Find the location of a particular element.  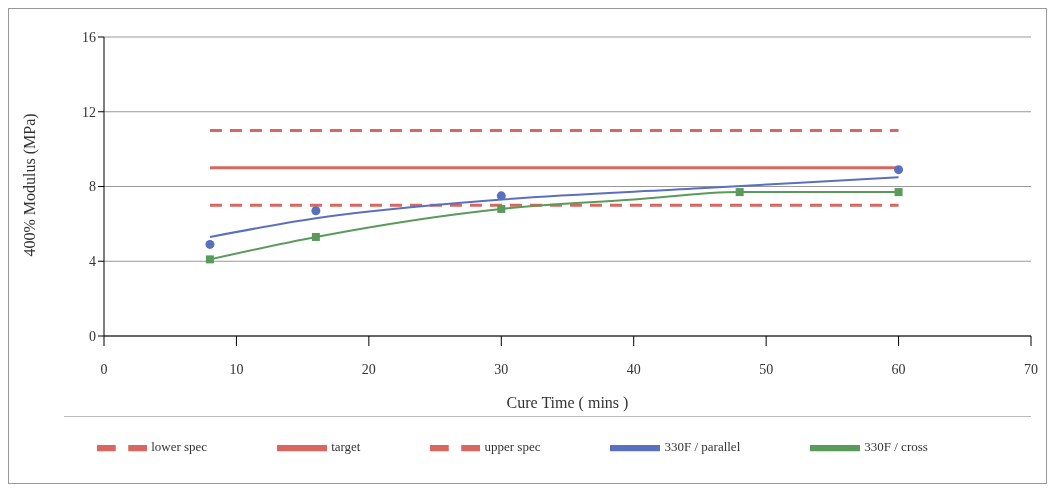

y-tick-label: 0 is located at coordinates (92, 336).